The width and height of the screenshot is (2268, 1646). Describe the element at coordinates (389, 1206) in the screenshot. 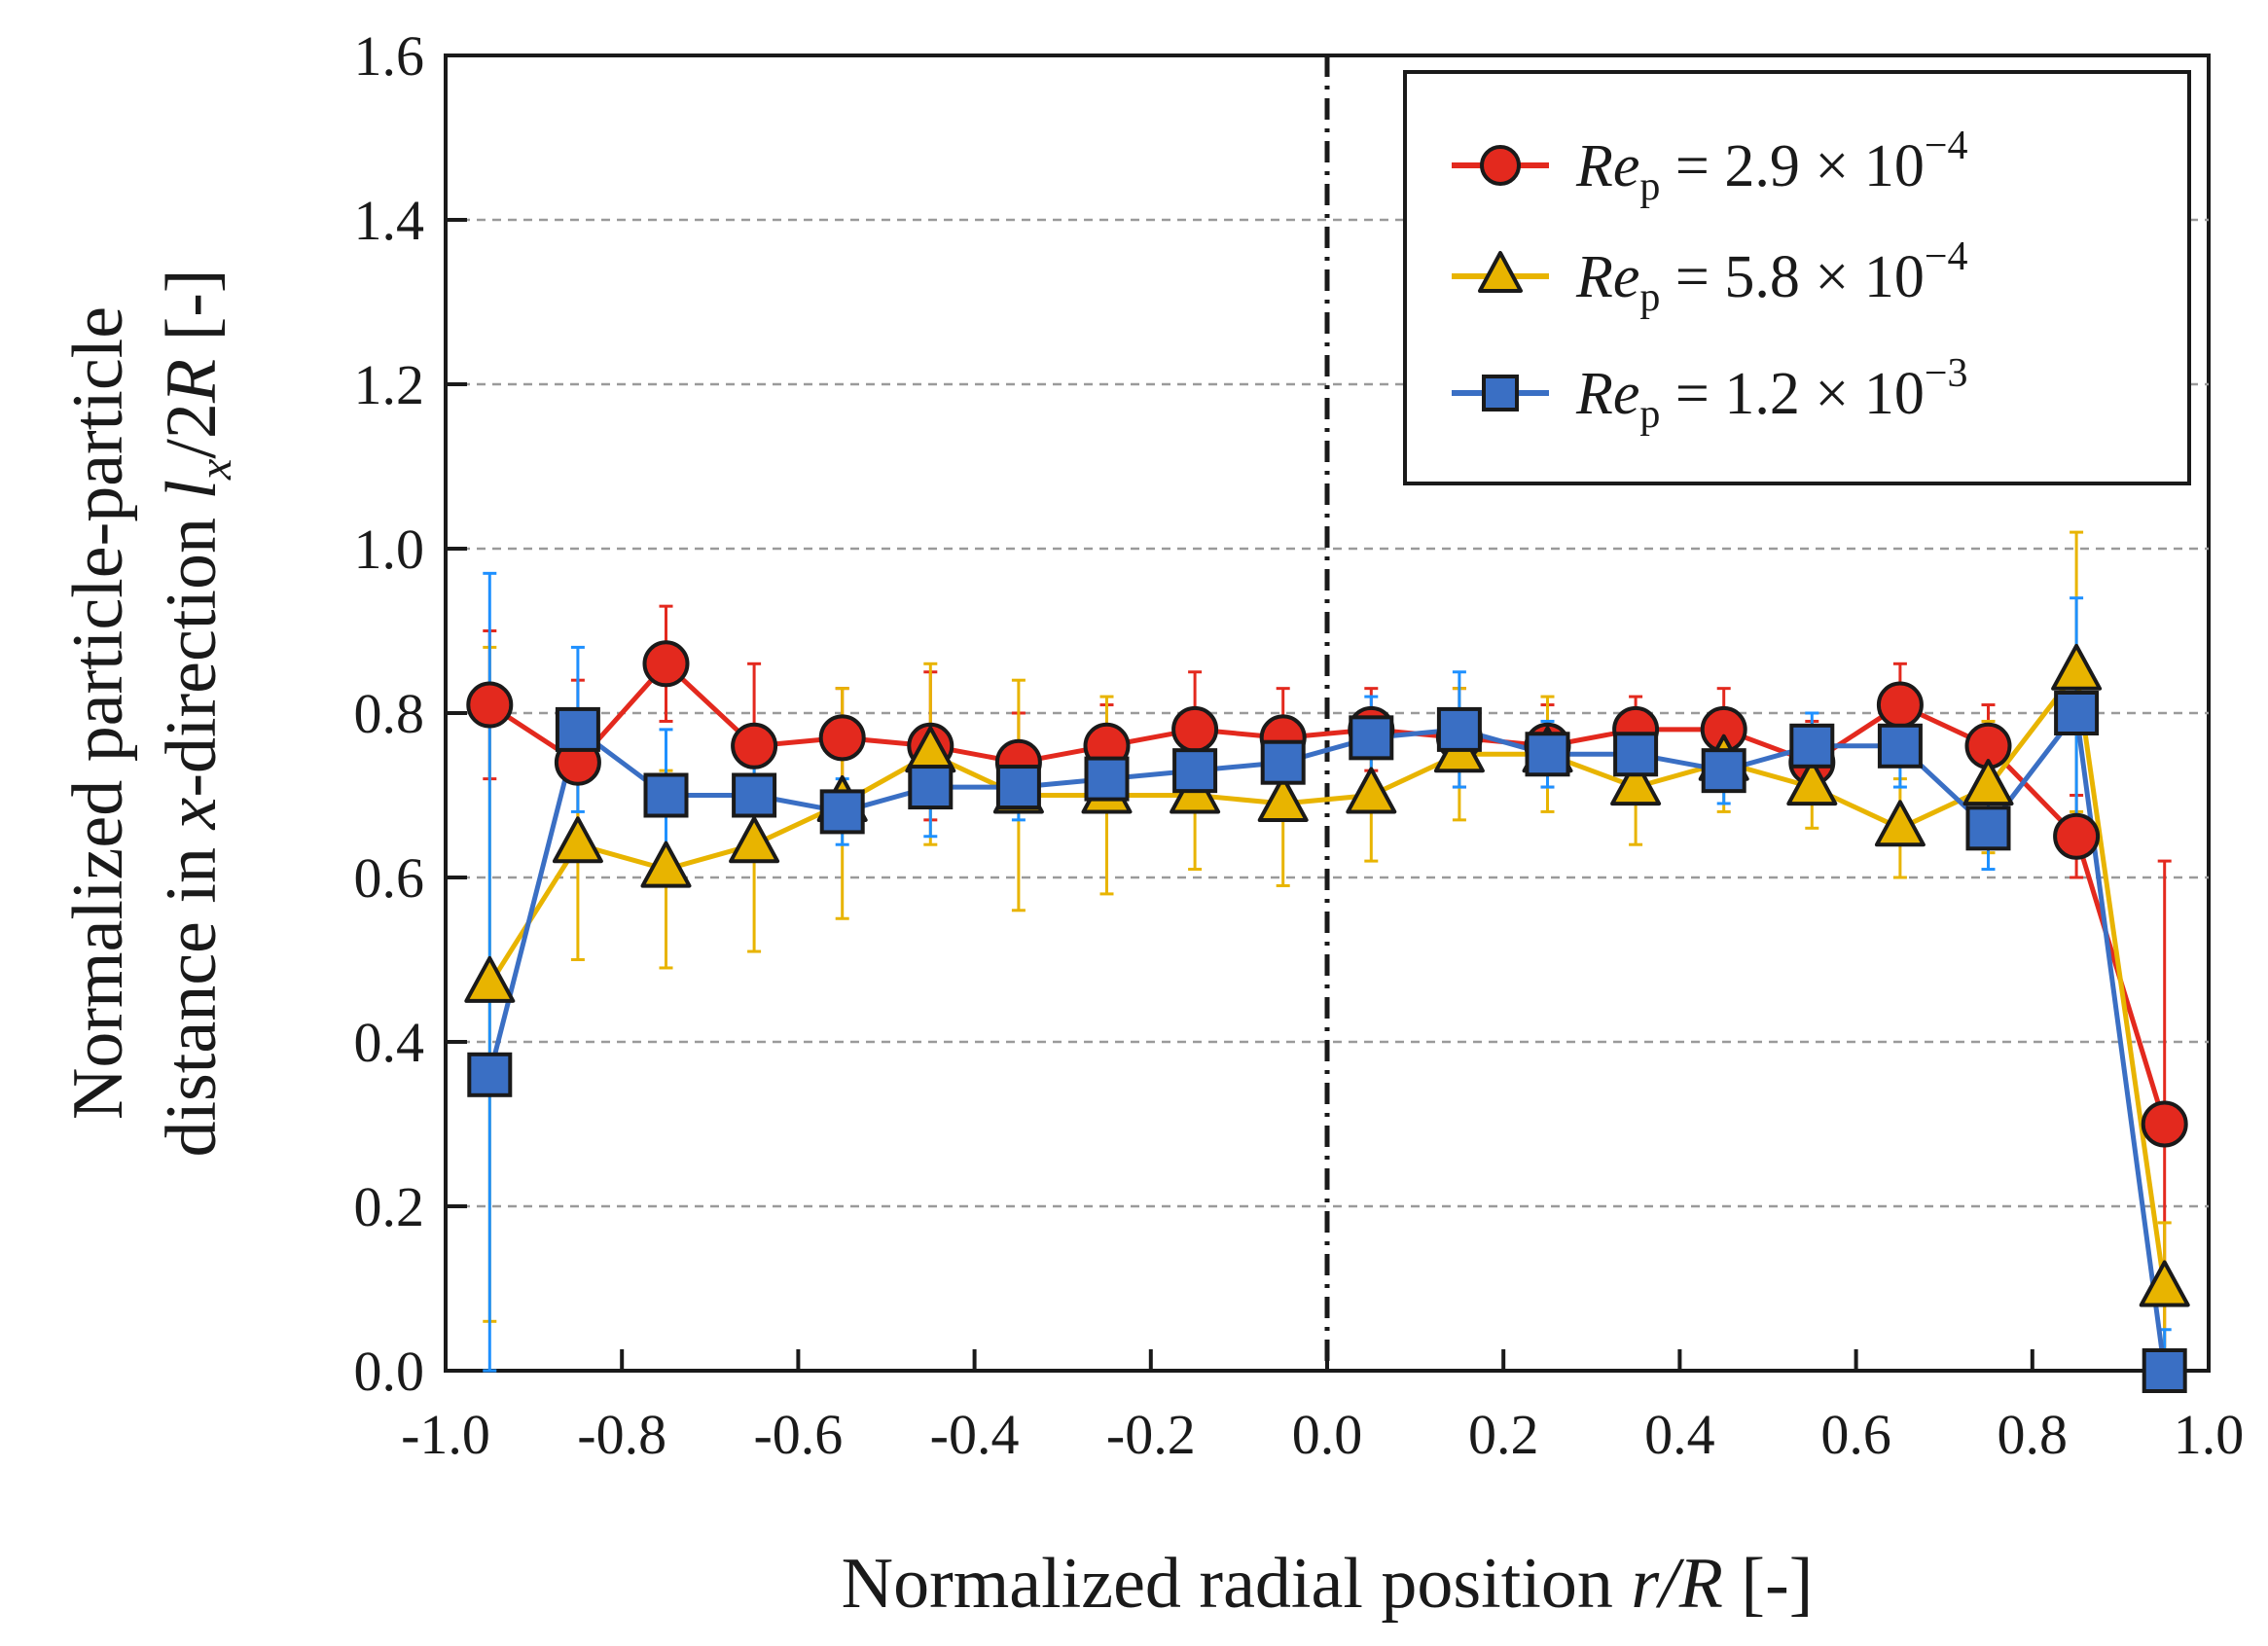

I see `y-tick-label: 0.2` at that location.